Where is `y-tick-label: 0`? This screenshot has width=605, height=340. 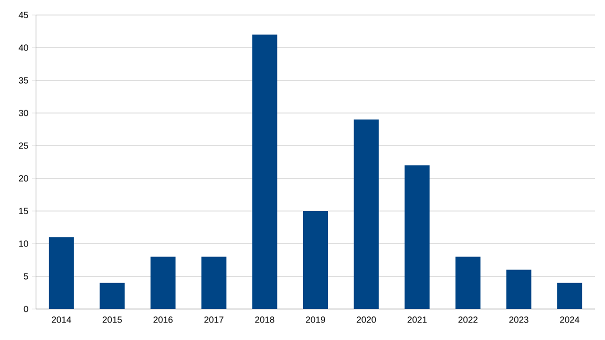 y-tick-label: 0 is located at coordinates (26, 309).